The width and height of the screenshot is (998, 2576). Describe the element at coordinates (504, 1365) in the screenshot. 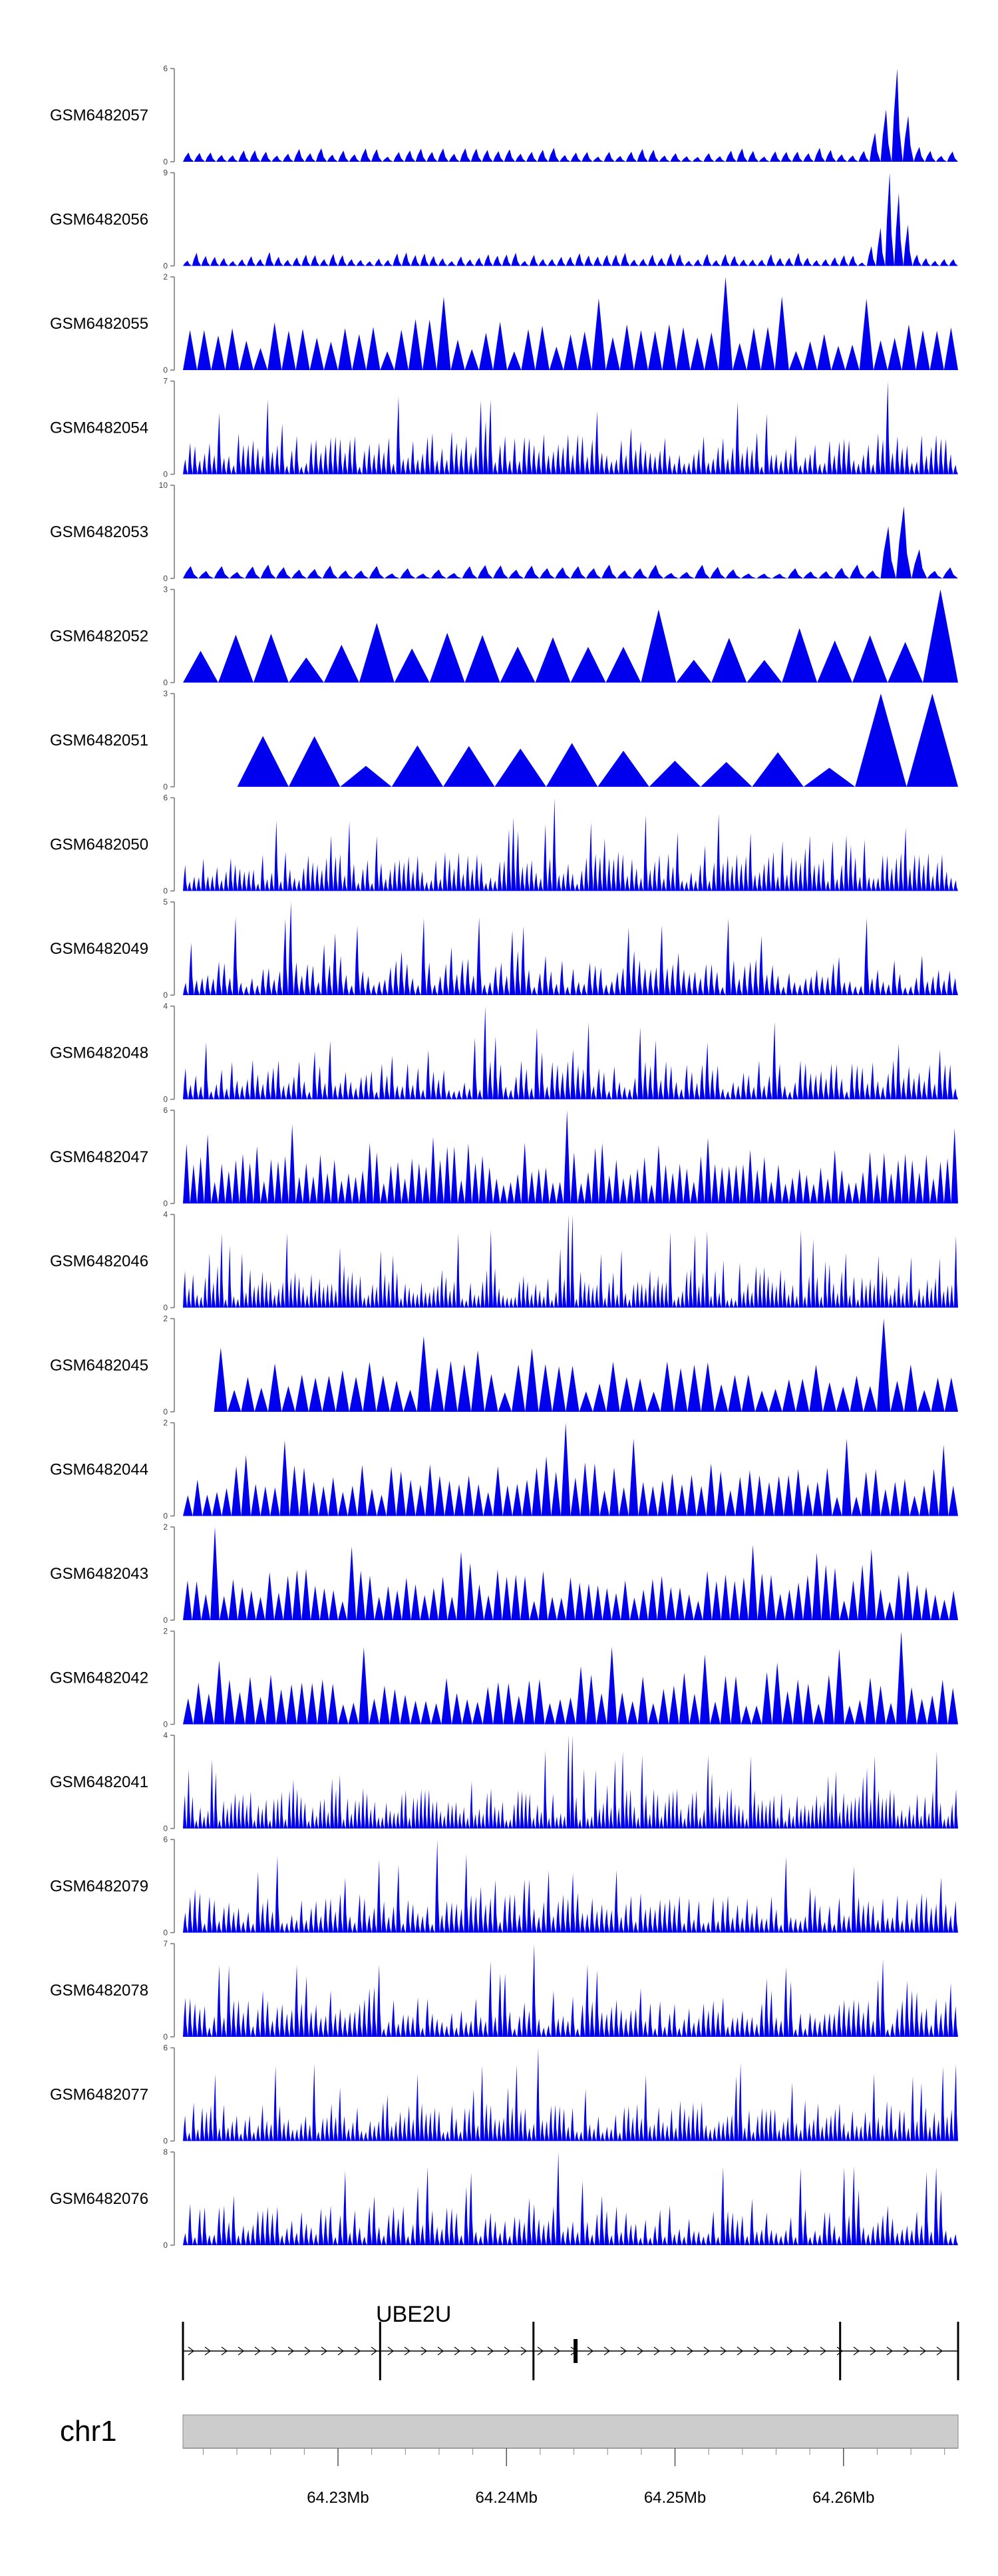

I see `track-GSM6482045: GSM6482045 2 0` at that location.